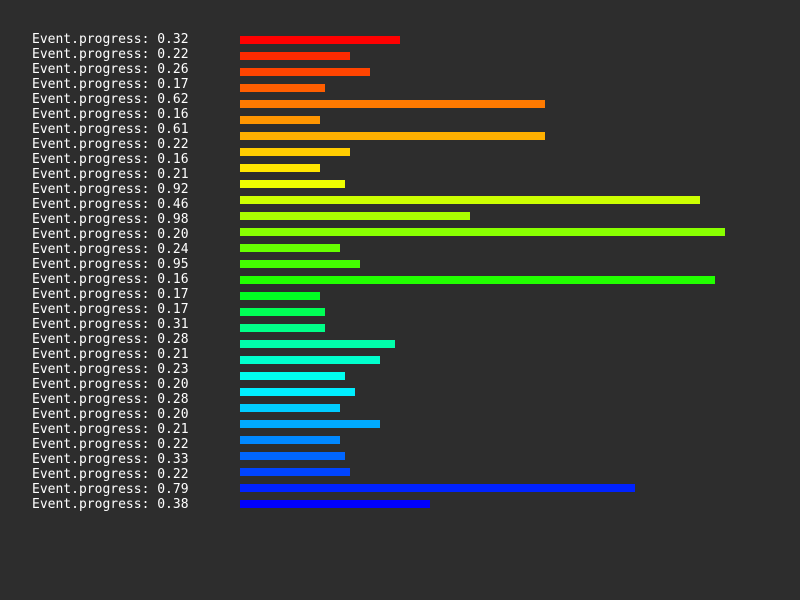  What do you see at coordinates (110, 369) in the screenshot?
I see `bar-label: Event.progress: 0.23` at bounding box center [110, 369].